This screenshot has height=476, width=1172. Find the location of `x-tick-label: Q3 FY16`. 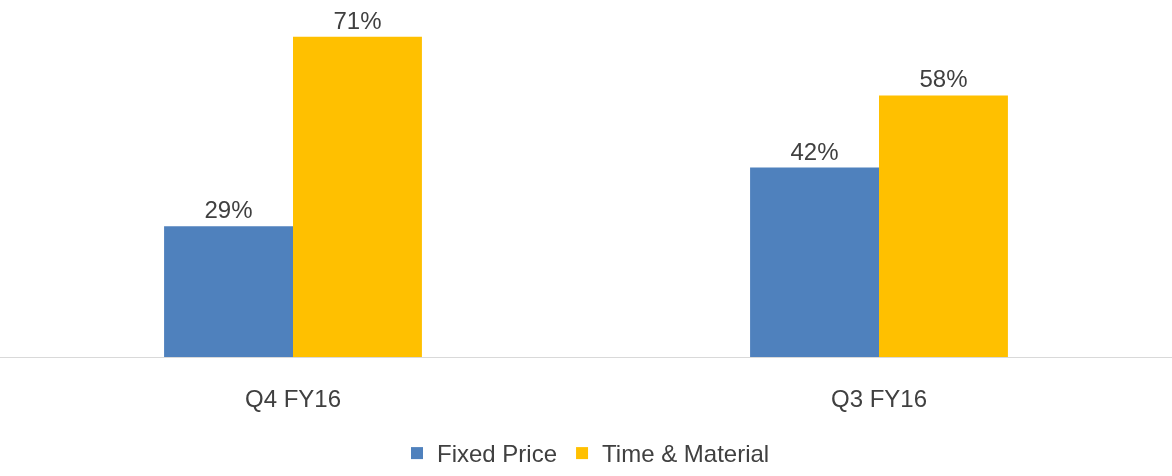

x-tick-label: Q3 FY16 is located at coordinates (879, 398).